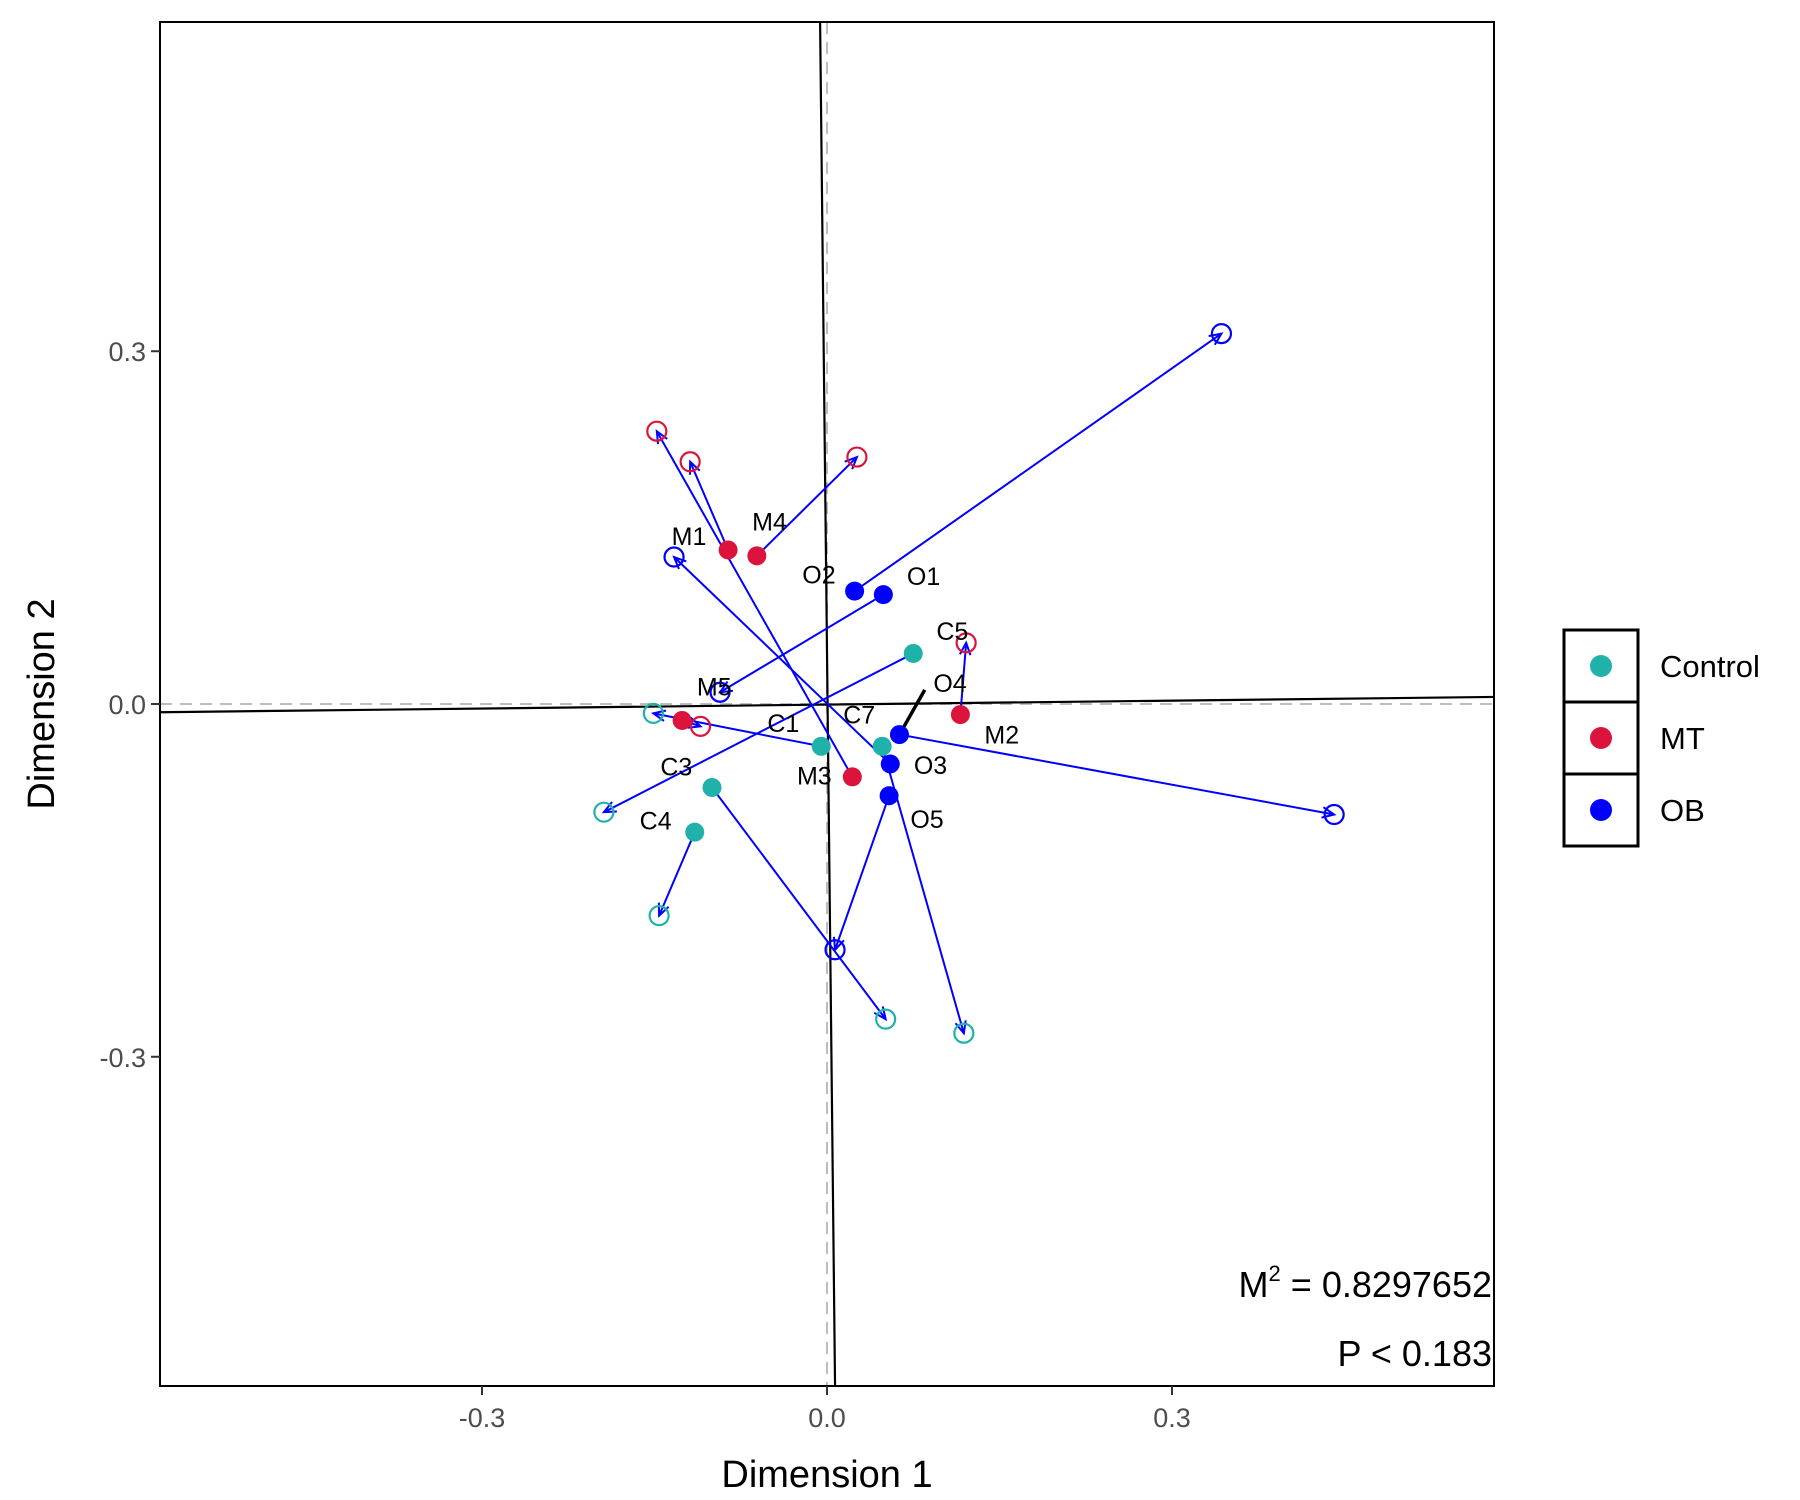  What do you see at coordinates (1682, 738) in the screenshot?
I see `legend-label: MT` at bounding box center [1682, 738].